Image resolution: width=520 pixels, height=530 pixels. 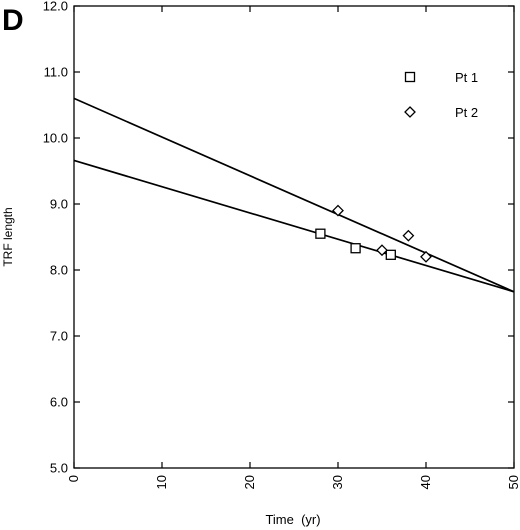 I want to click on y-tick-label: 8.0, so click(x=59, y=270).